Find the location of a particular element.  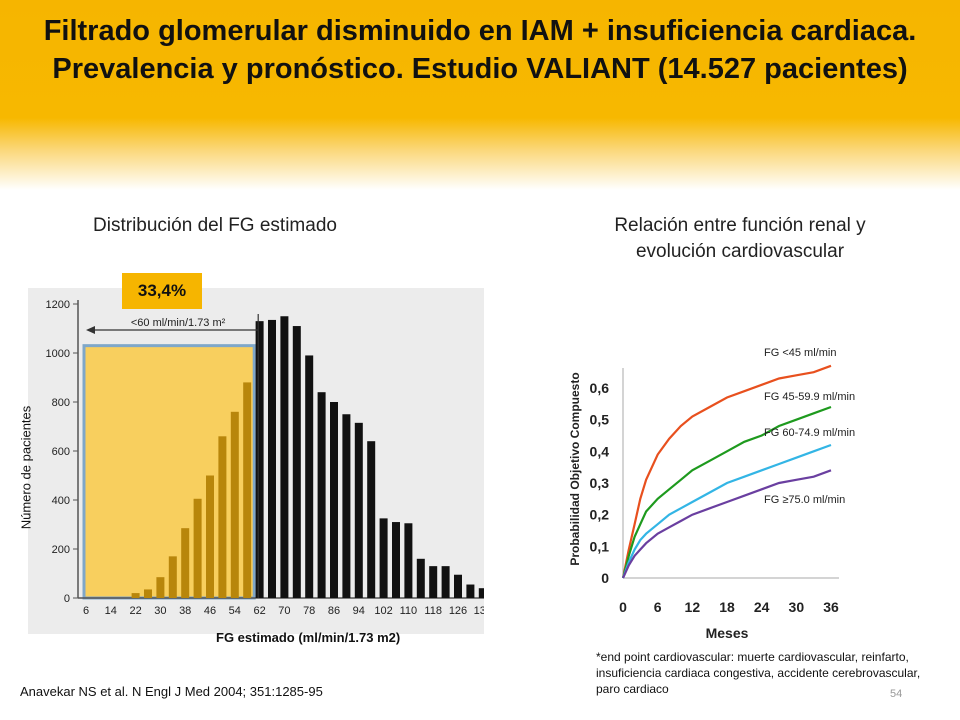

y-tick-label: 200 is located at coordinates (61, 550).